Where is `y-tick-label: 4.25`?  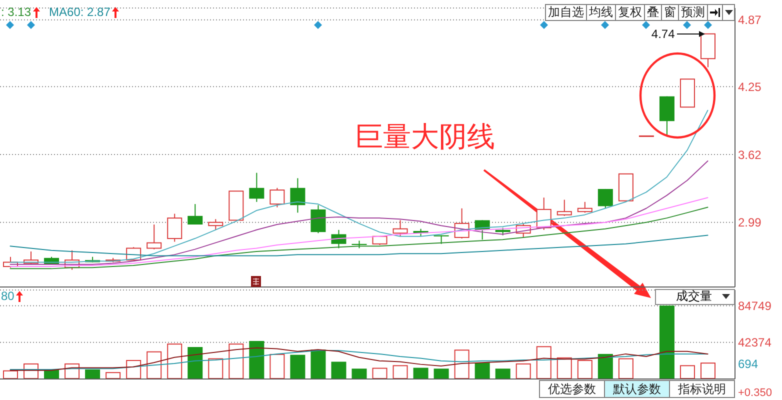 y-tick-label: 4.25 is located at coordinates (750, 87).